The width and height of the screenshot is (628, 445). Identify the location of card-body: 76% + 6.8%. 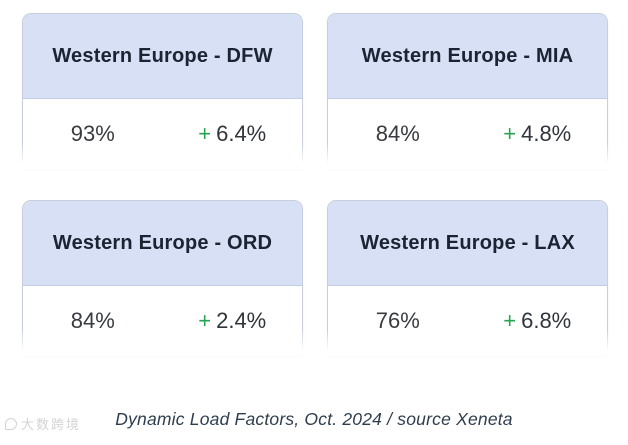
(467, 320).